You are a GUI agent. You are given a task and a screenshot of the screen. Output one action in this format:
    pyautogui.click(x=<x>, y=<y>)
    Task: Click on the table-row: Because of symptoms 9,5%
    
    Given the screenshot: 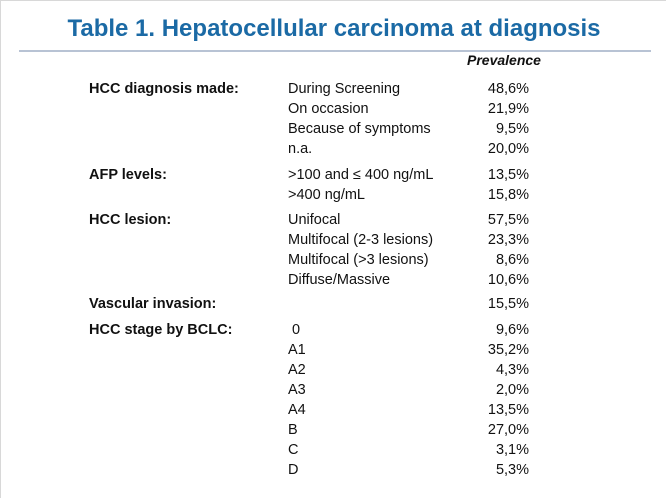 What is the action you would take?
    pyautogui.click(x=333, y=129)
    